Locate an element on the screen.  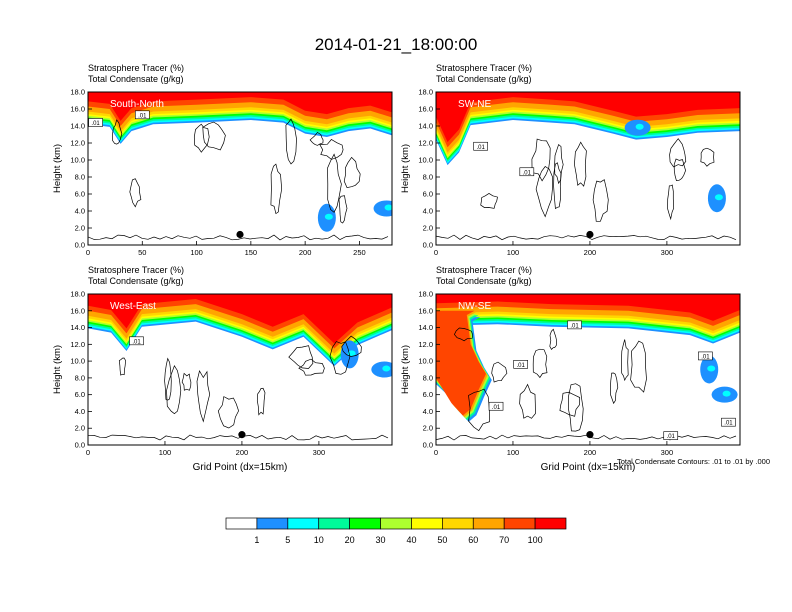
colorbar-label: 100 is located at coordinates (535, 540).